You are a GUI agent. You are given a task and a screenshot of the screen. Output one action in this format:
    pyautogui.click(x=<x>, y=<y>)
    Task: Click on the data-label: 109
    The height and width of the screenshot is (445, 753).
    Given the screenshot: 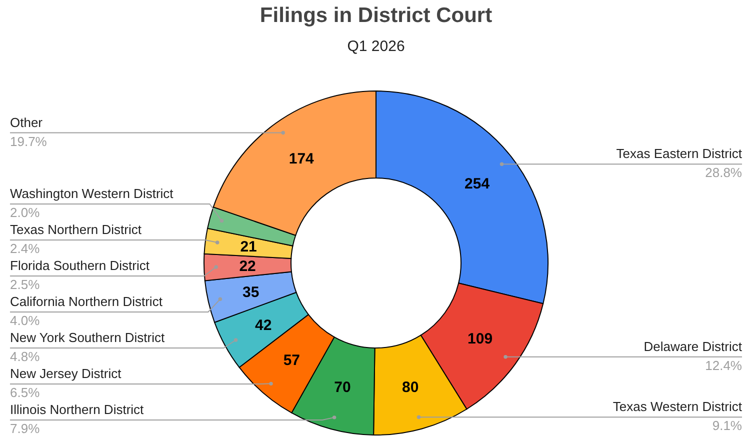 What is the action you would take?
    pyautogui.click(x=480, y=339)
    